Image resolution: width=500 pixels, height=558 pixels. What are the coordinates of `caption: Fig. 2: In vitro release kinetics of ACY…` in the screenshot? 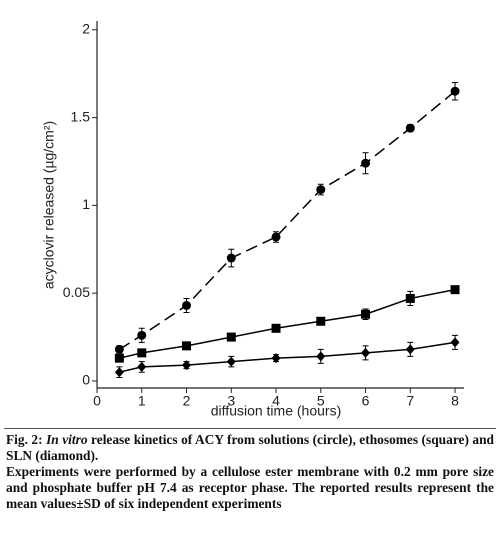 It's located at (250, 472).